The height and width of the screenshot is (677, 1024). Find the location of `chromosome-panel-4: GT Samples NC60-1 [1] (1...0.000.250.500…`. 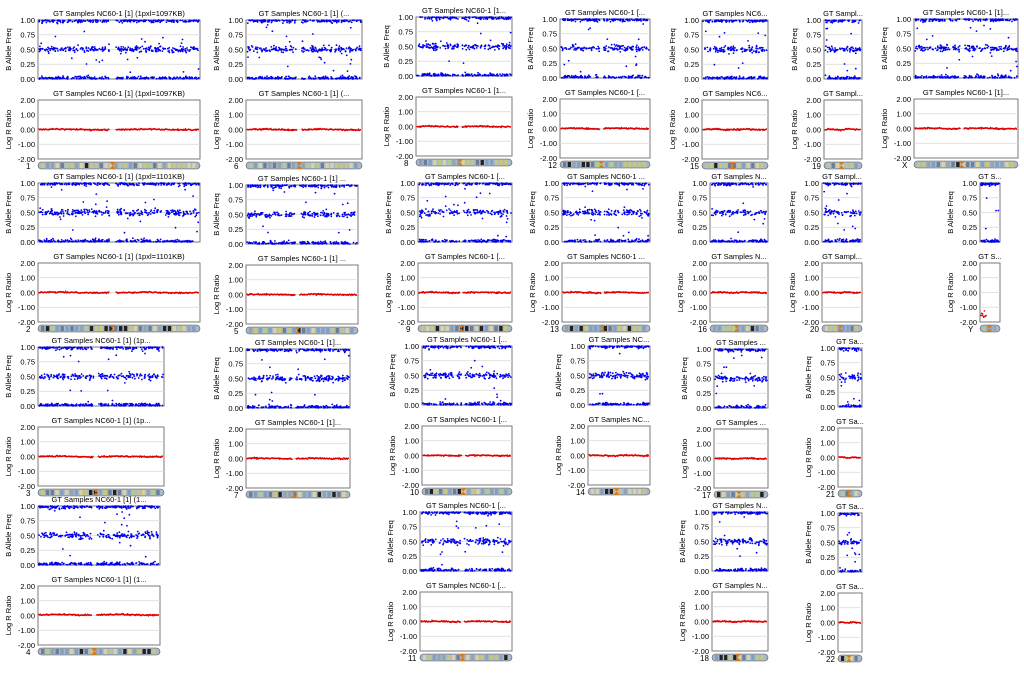

chromosome-panel-4: GT Samples NC60-1 [1] (1...0.000.250.500… is located at coordinates (82, 576).